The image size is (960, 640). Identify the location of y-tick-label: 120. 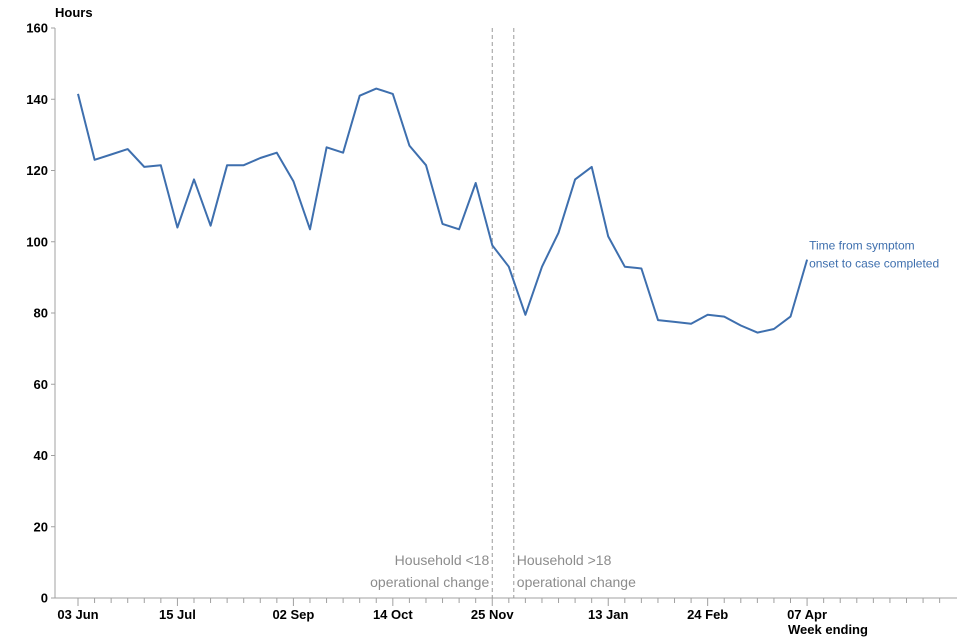
(37, 170).